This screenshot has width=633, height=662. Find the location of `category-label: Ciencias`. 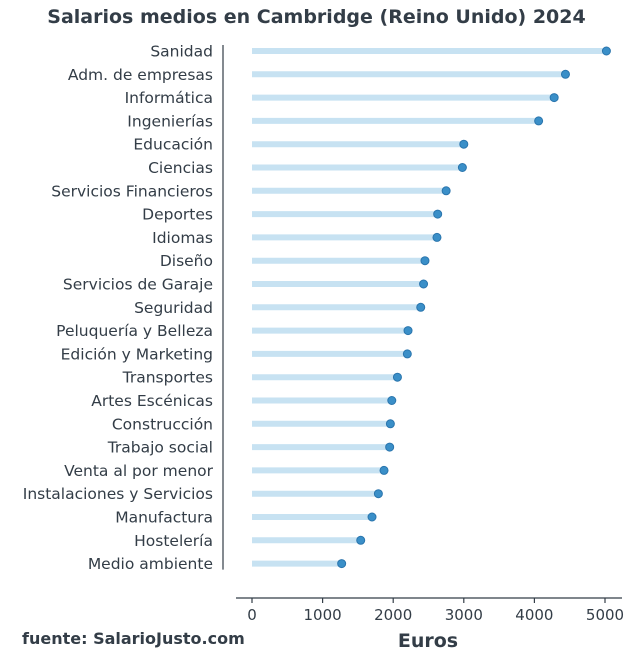

category-label: Ciencias is located at coordinates (180, 168).